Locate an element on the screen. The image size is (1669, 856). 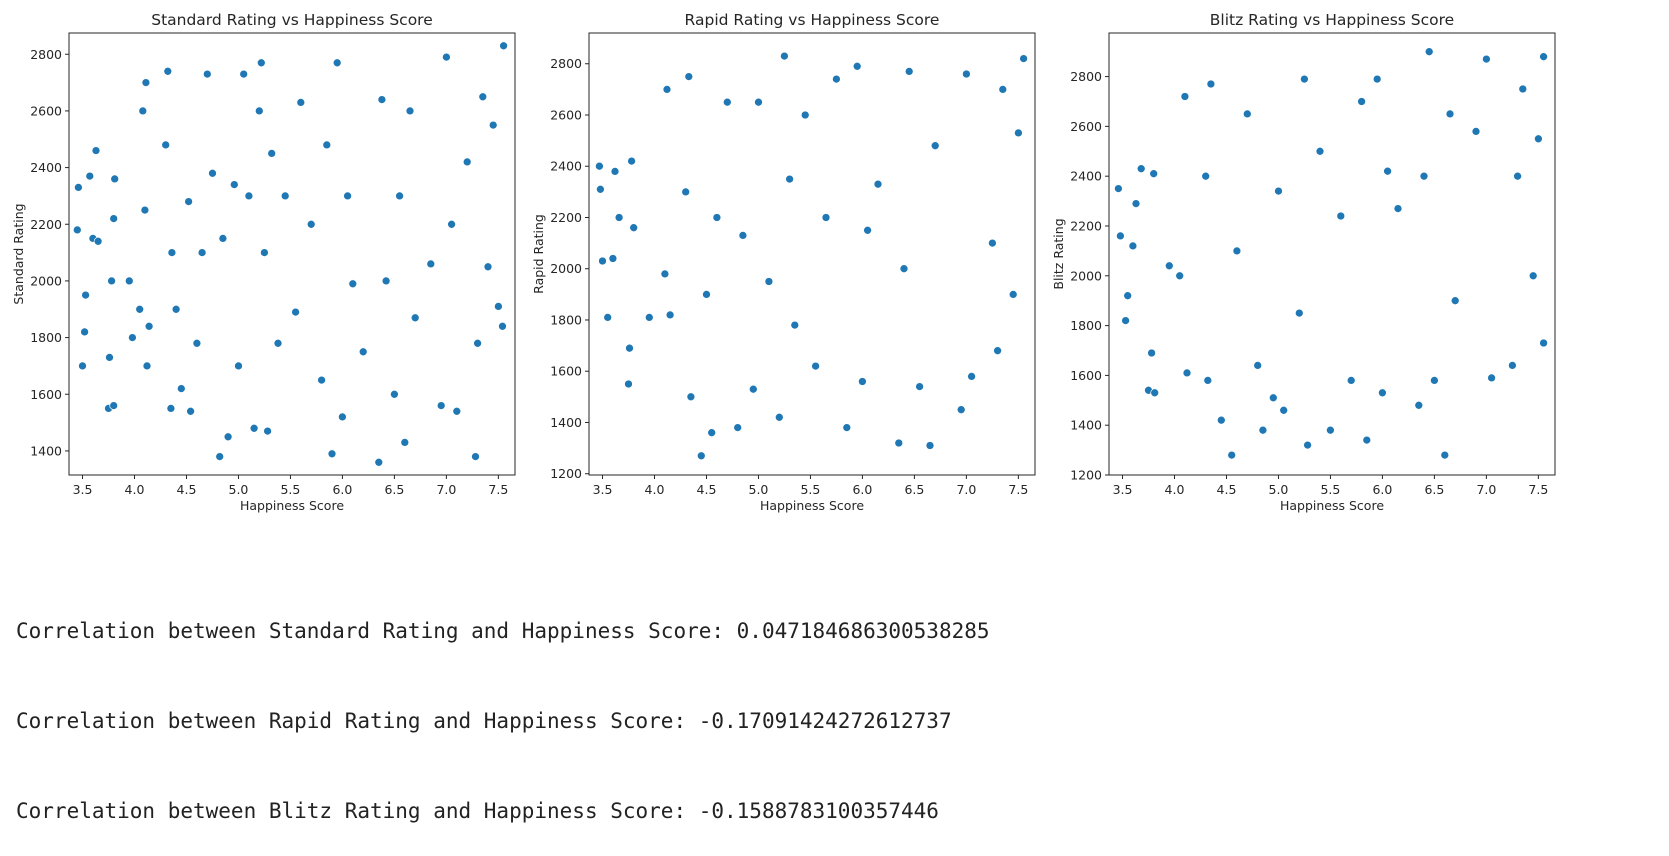
y-tick-label: 2400 is located at coordinates (566, 166).